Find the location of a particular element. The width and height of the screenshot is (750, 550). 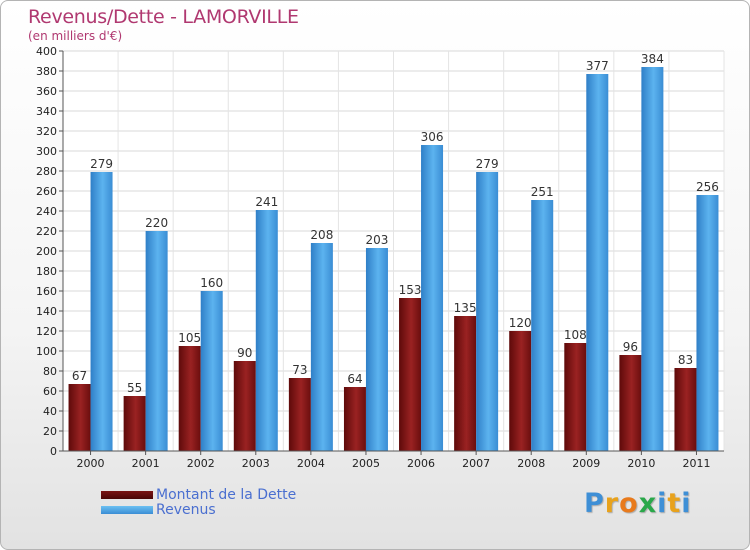

bar-debt-2009 is located at coordinates (575, 397).